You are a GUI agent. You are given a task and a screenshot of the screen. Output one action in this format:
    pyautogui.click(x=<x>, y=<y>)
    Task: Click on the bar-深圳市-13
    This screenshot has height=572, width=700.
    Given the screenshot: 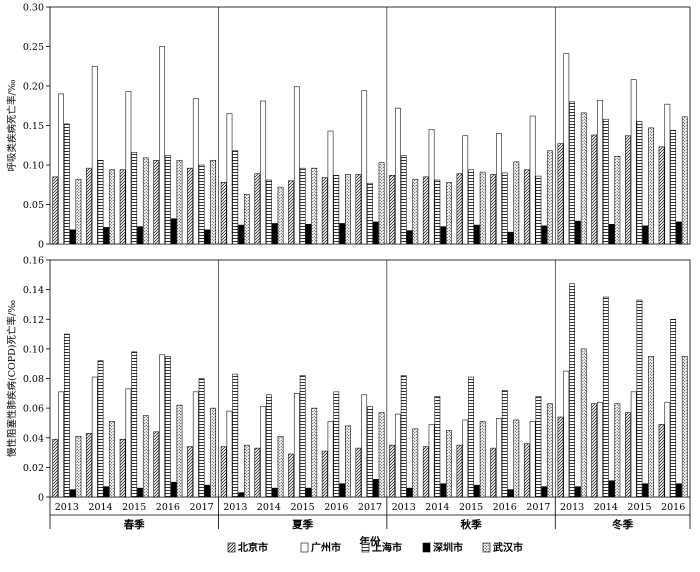 What is the action you would take?
    pyautogui.click(x=510, y=493)
    